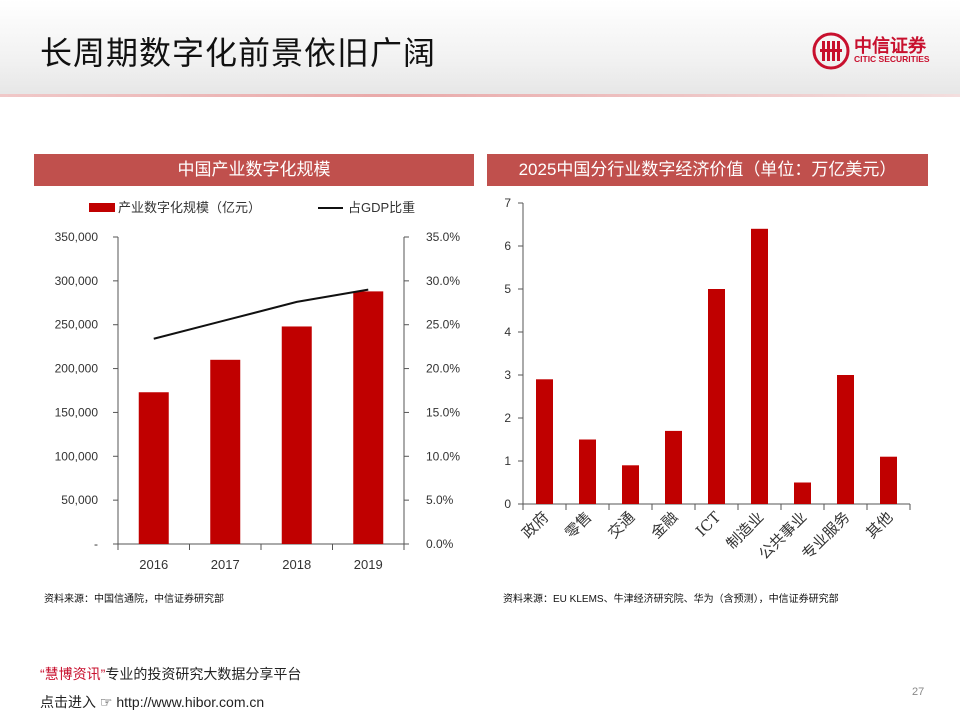 The width and height of the screenshot is (960, 720). Describe the element at coordinates (77, 369) in the screenshot. I see `left-y-tick-label: 200,000` at that location.